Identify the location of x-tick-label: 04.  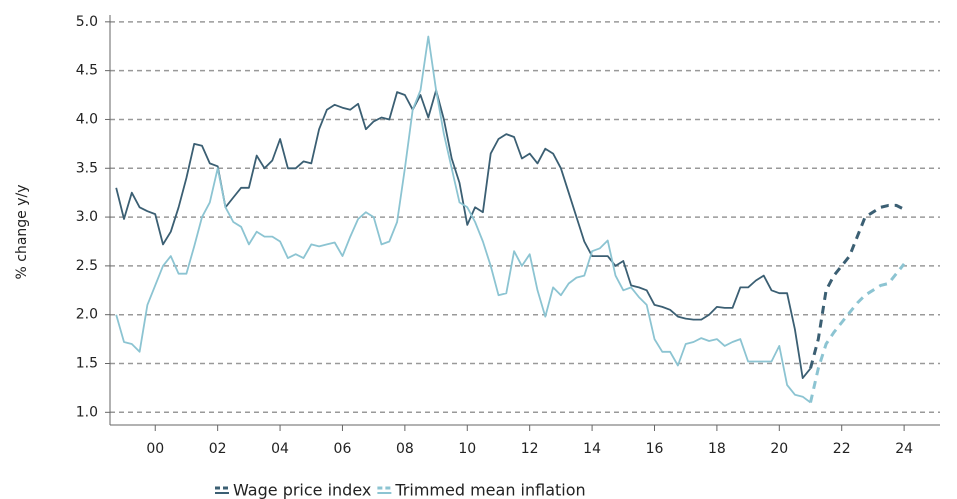
(280, 449).